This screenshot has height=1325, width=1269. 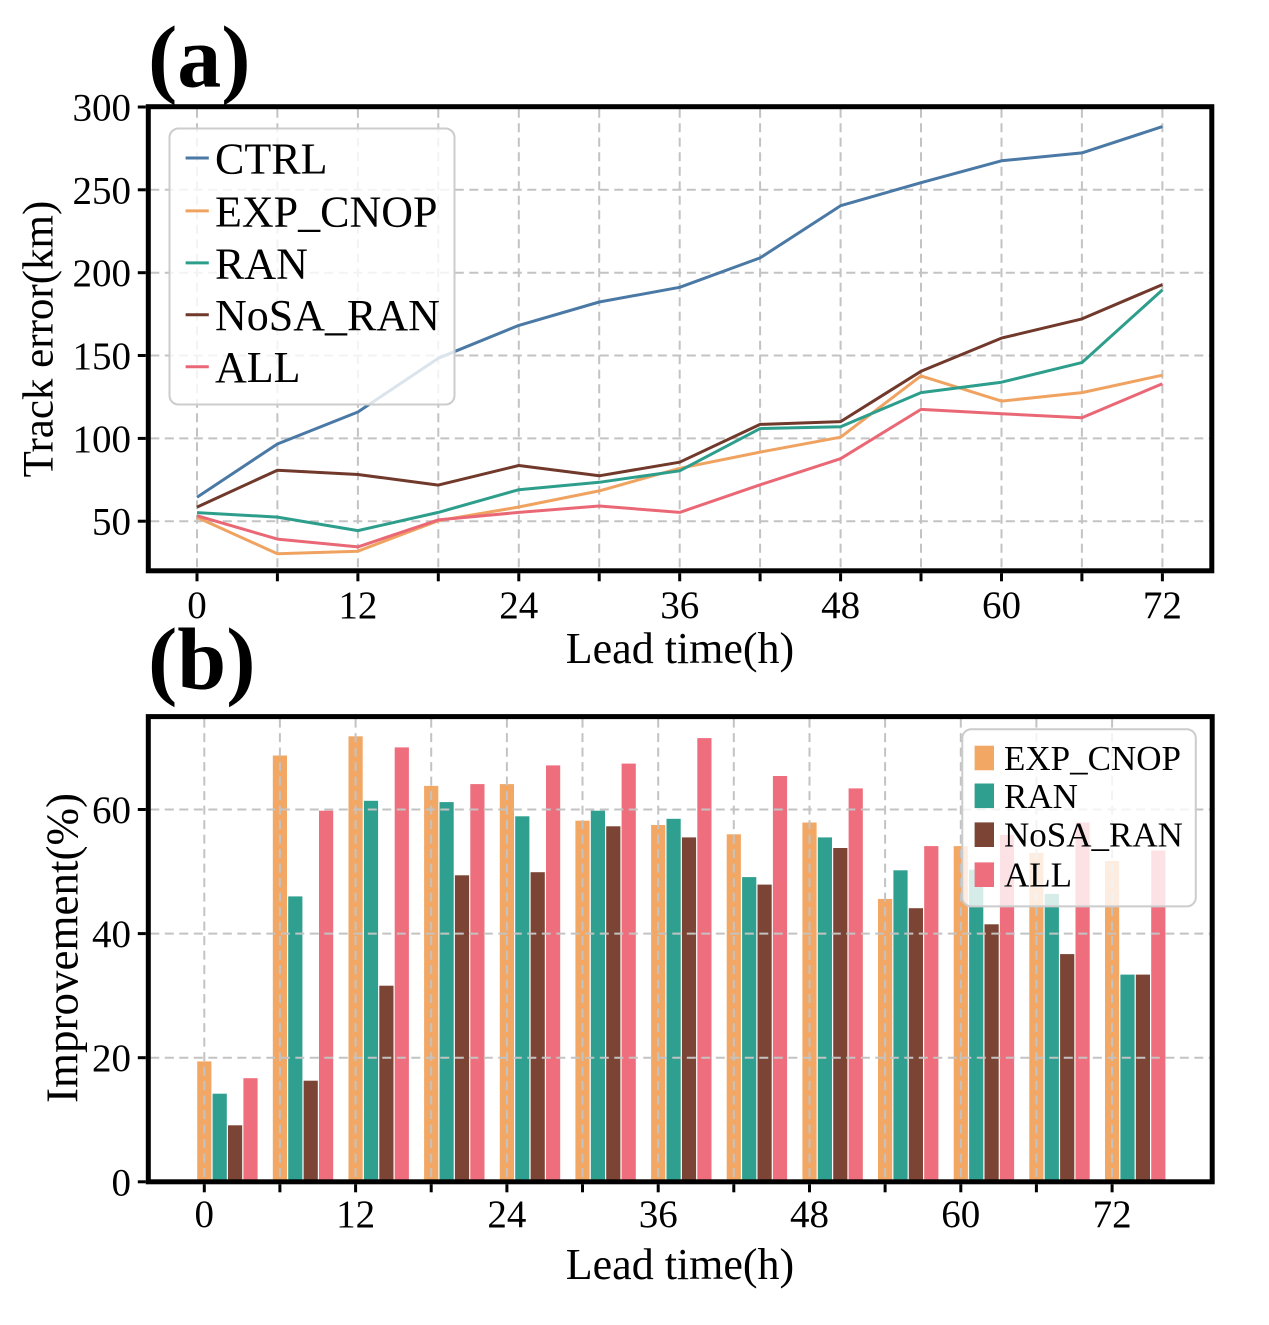 What do you see at coordinates (199, 58) in the screenshot?
I see `svg-text: (a)` at bounding box center [199, 58].